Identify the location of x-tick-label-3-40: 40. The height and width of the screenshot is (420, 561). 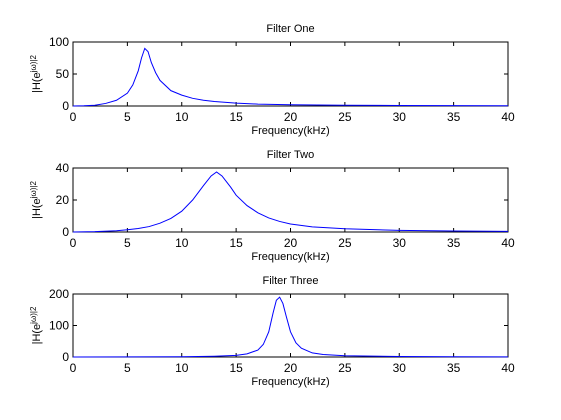
(508, 368).